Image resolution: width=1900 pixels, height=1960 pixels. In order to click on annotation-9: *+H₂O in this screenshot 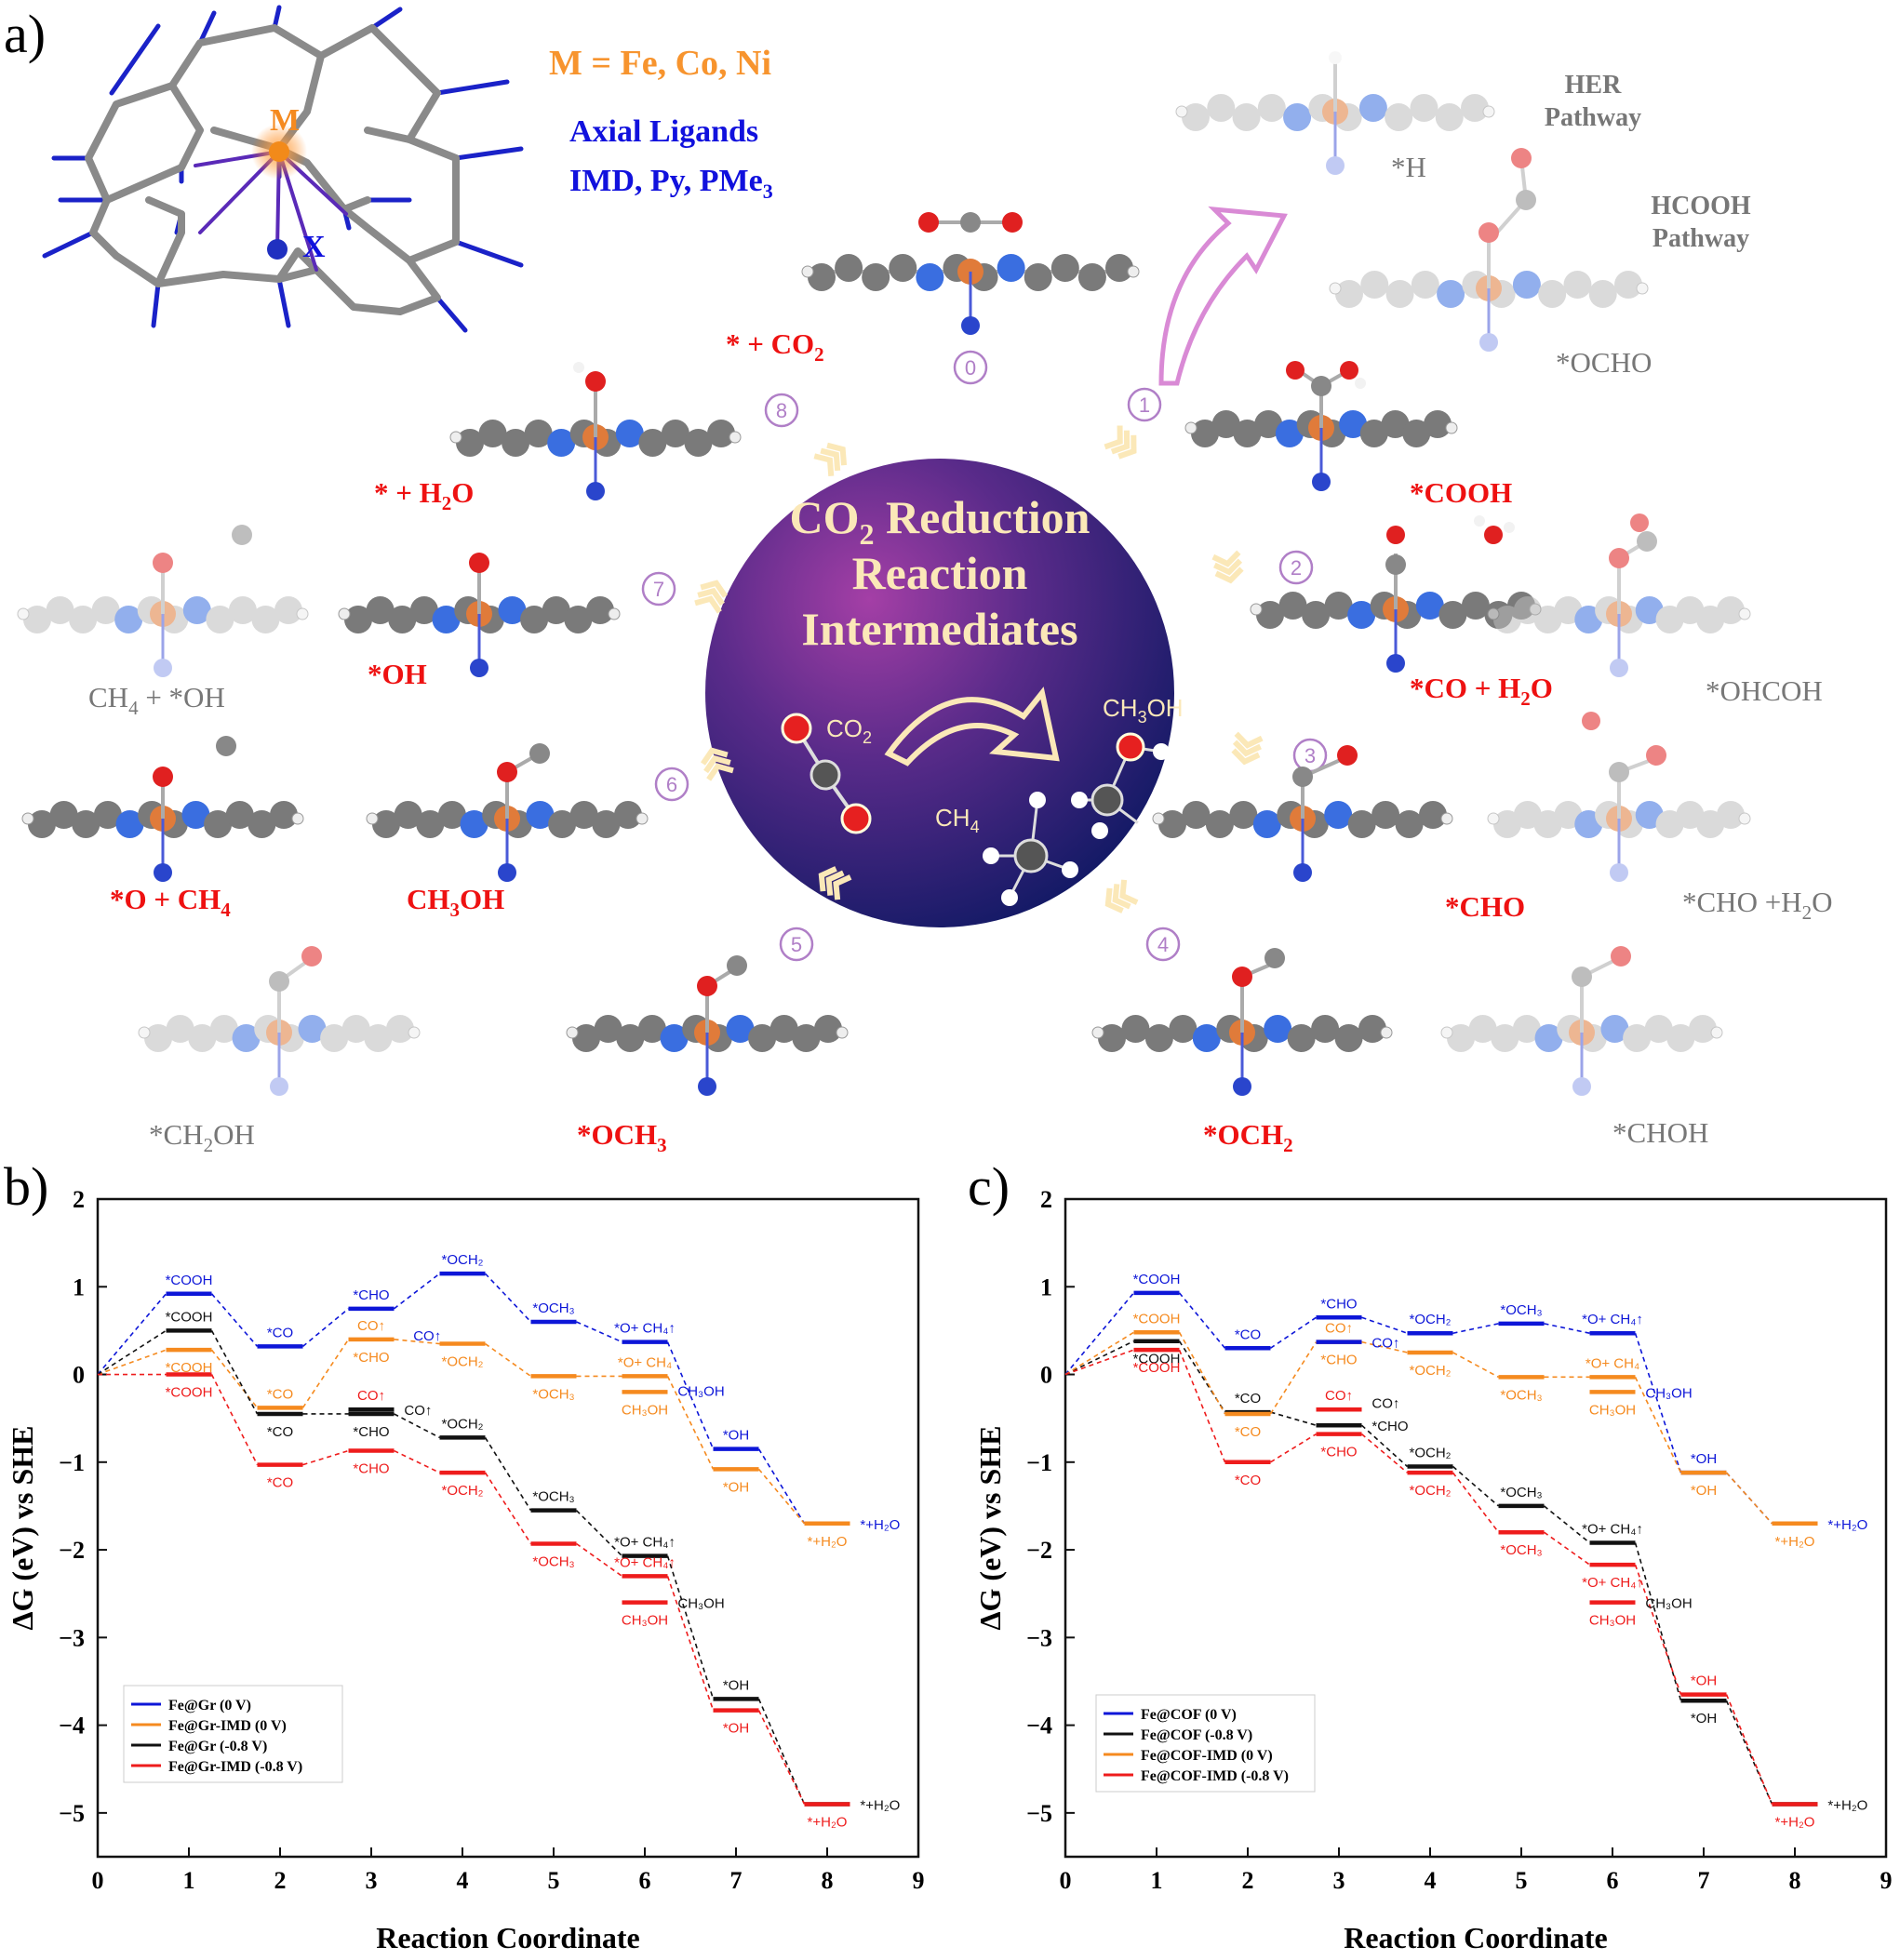, I will do `click(1847, 1525)`.